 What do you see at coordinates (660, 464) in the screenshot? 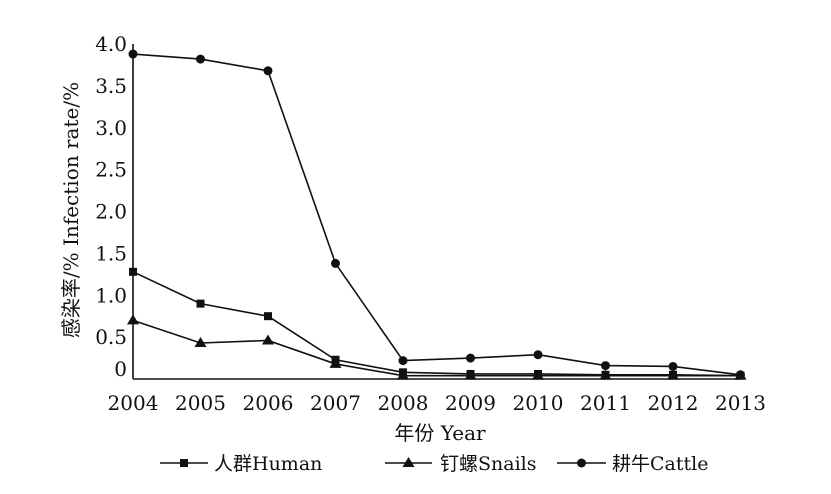
I see `legend-label: 耕牛Cattle` at bounding box center [660, 464].